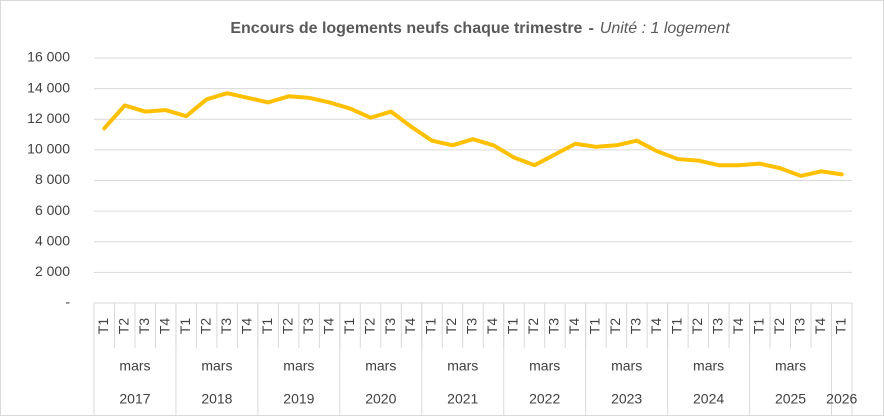 This screenshot has height=416, width=884. I want to click on y-tick-label: 16 000, so click(48, 57).